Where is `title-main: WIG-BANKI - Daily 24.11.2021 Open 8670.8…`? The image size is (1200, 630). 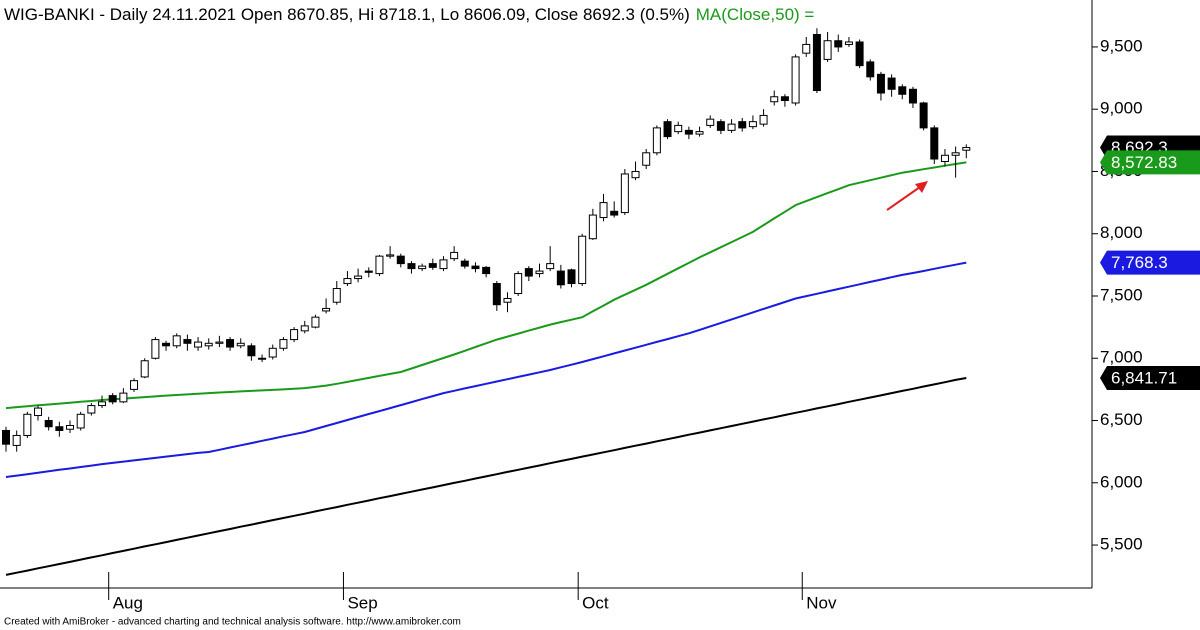 title-main: WIG-BANKI - Daily 24.11.2021 Open 8670.8… is located at coordinates (347, 14).